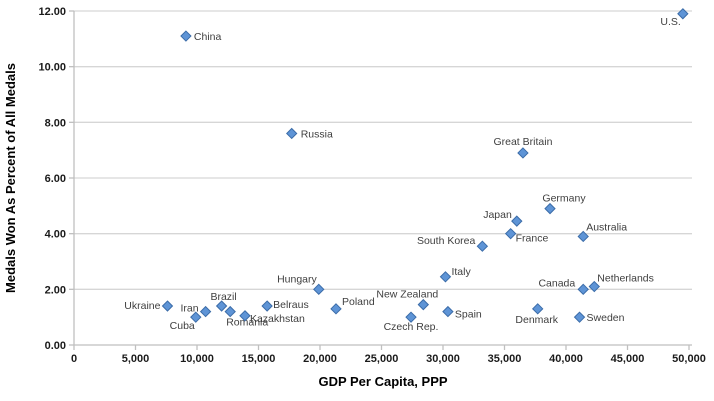 The height and width of the screenshot is (401, 714). What do you see at coordinates (446, 241) in the screenshot?
I see `data-point-label: South Korea` at bounding box center [446, 241].